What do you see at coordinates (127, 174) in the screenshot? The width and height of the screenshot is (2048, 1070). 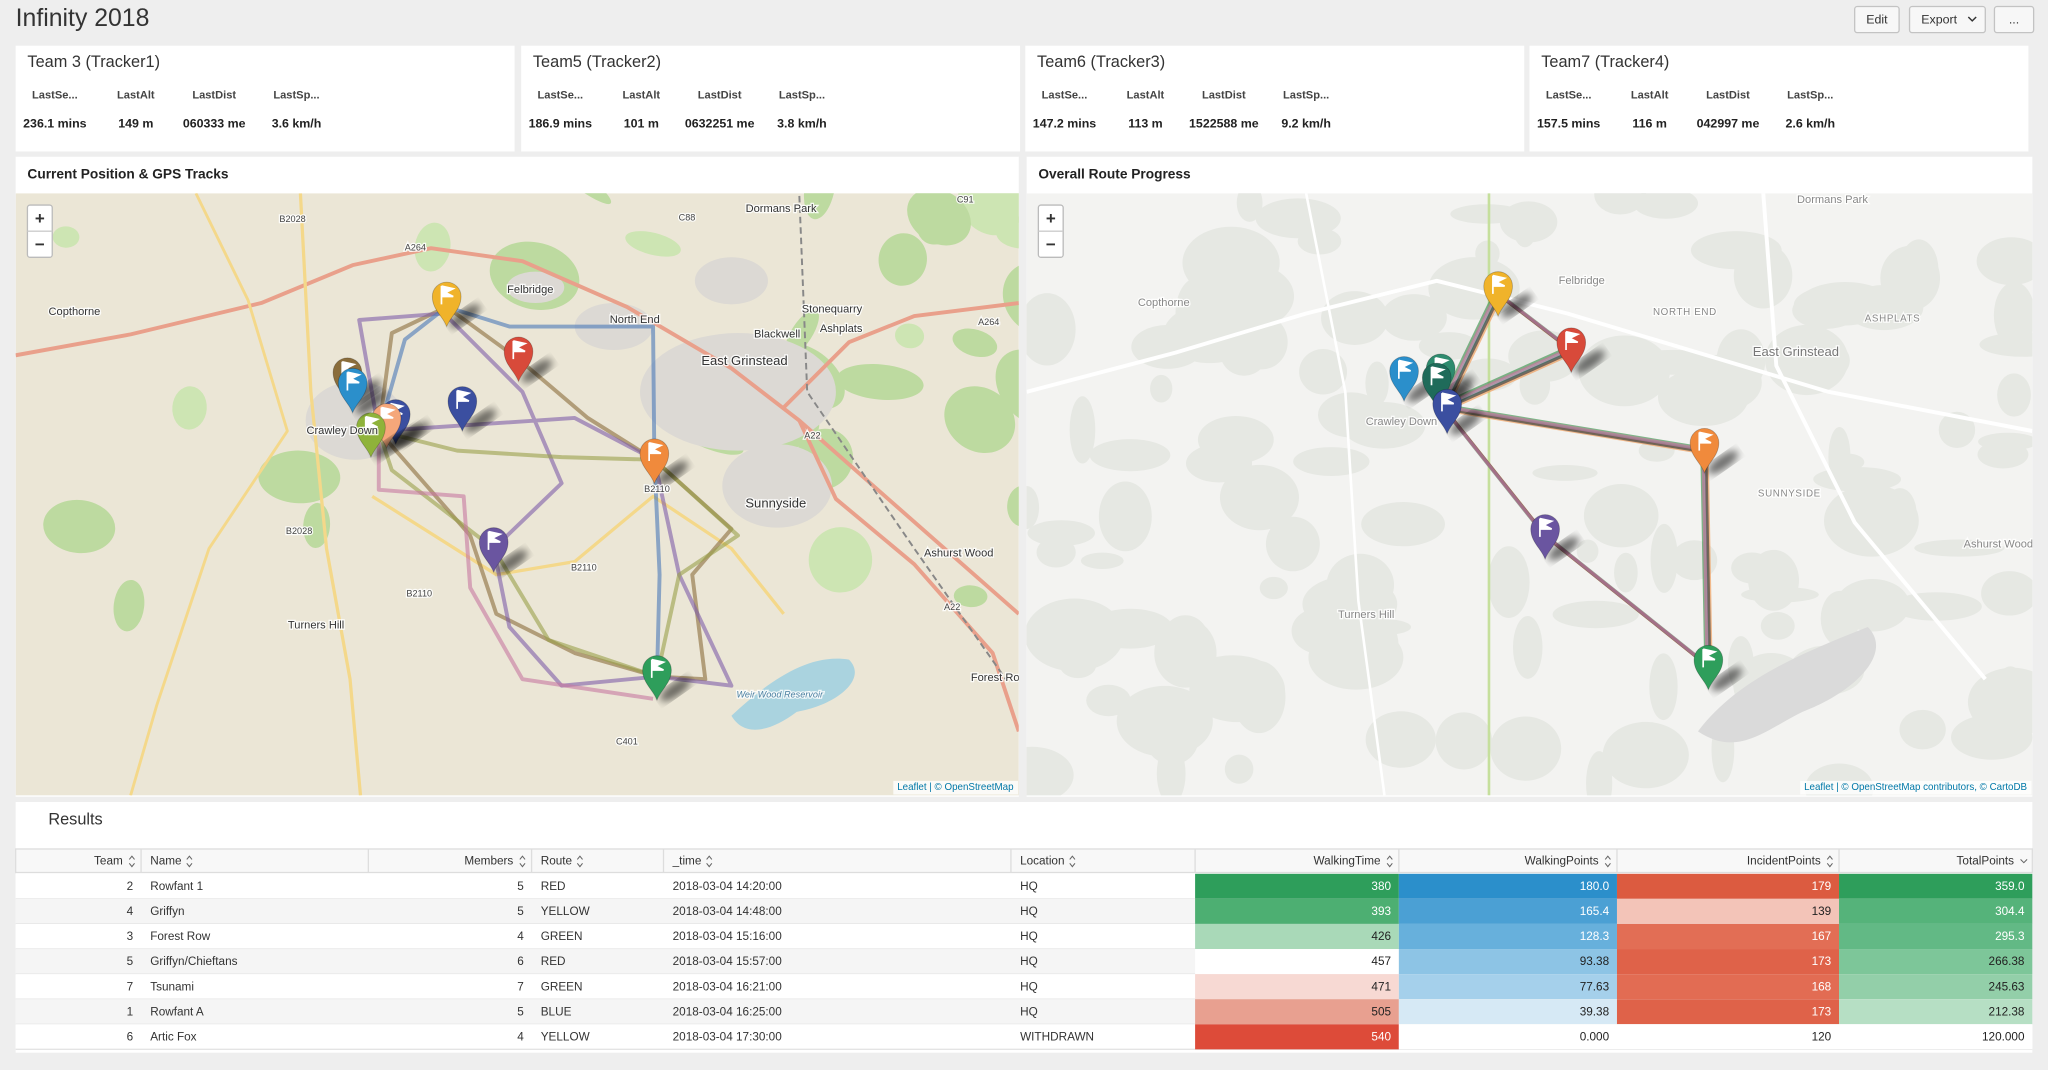 I see `panel-title: Current Position & GPS Tracks` at bounding box center [127, 174].